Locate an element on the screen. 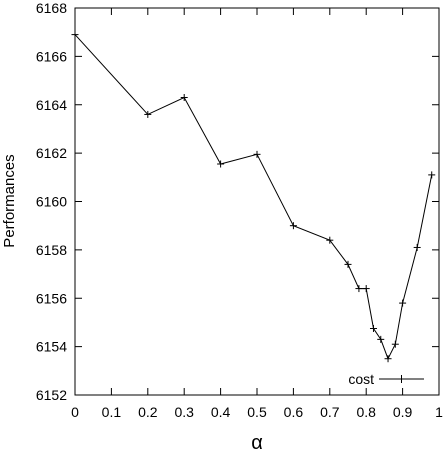 The height and width of the screenshot is (456, 444). x-tick-label: 0.8 is located at coordinates (366, 412).